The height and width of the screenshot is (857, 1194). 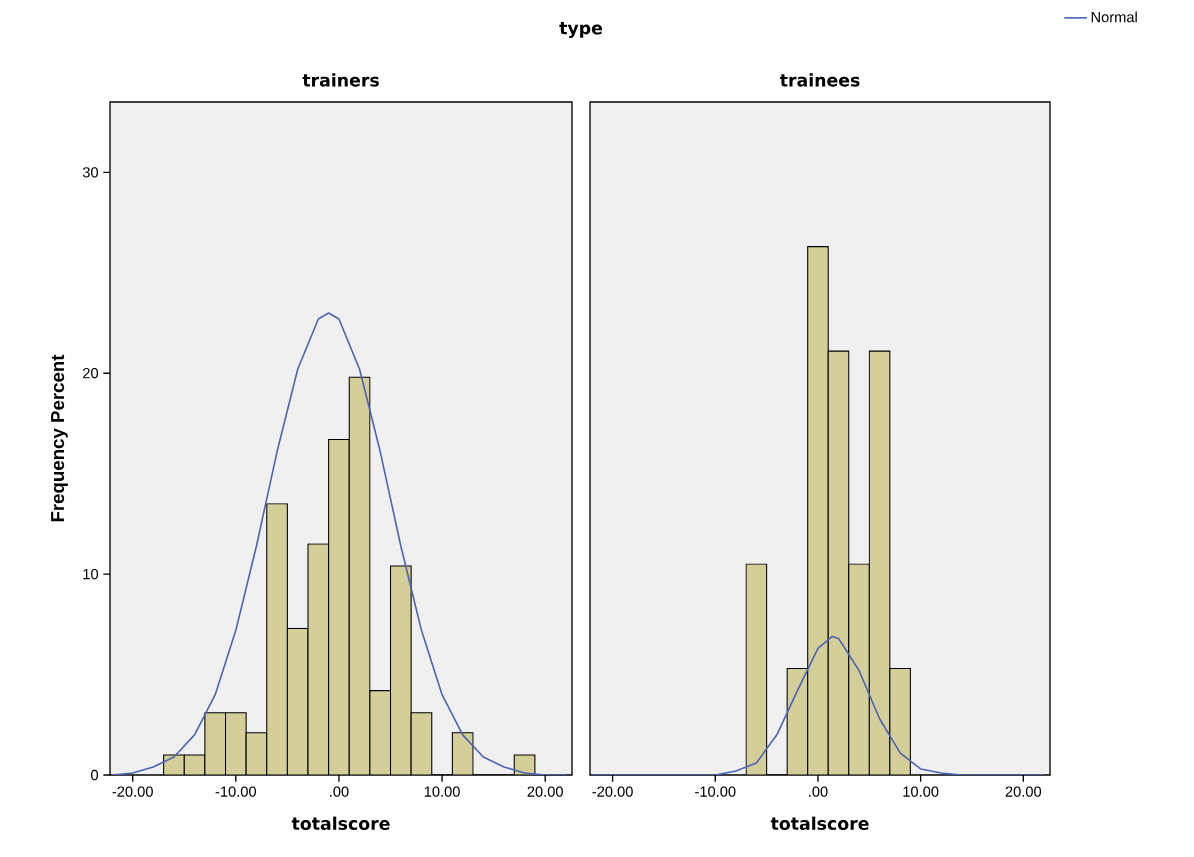 I want to click on y-tick-label: 20, so click(x=91, y=373).